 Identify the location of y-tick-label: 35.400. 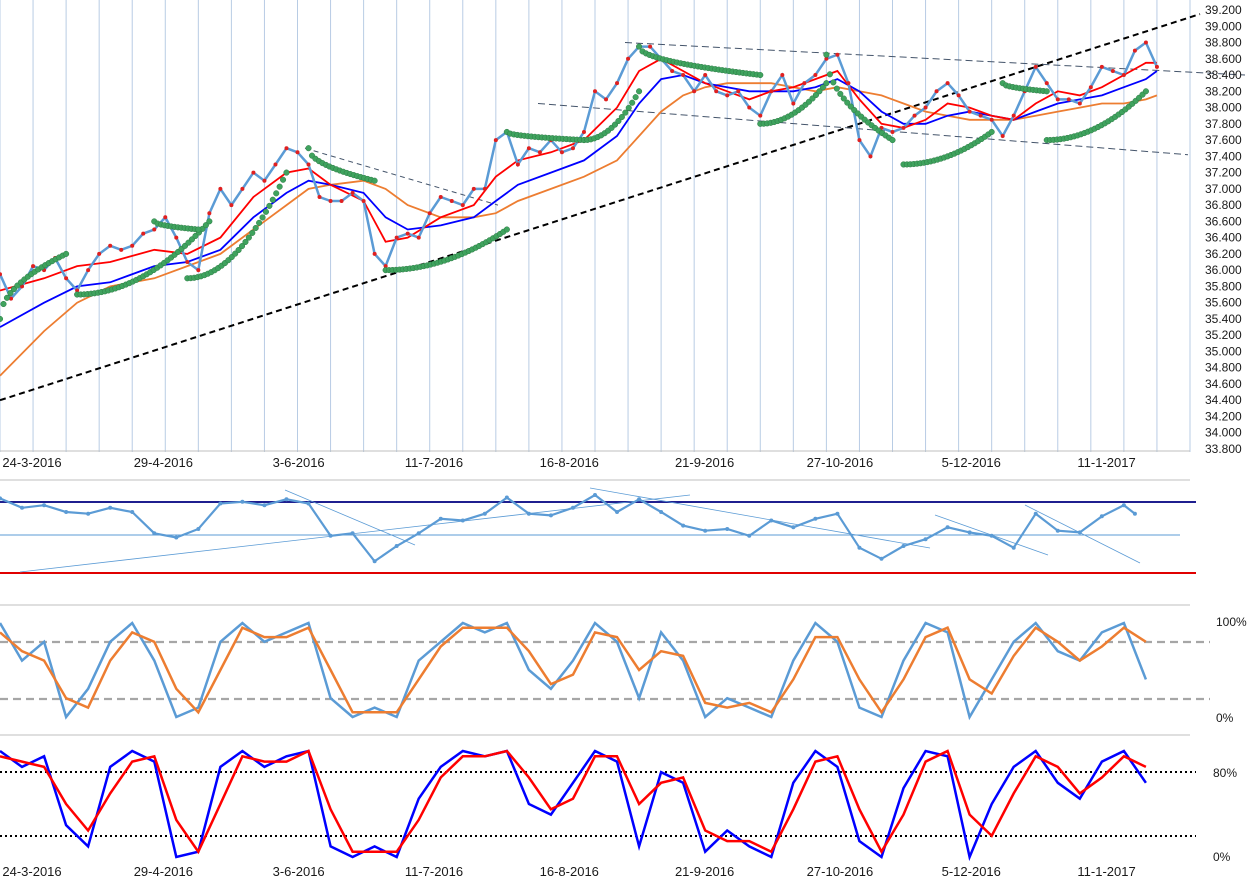
(1223, 319).